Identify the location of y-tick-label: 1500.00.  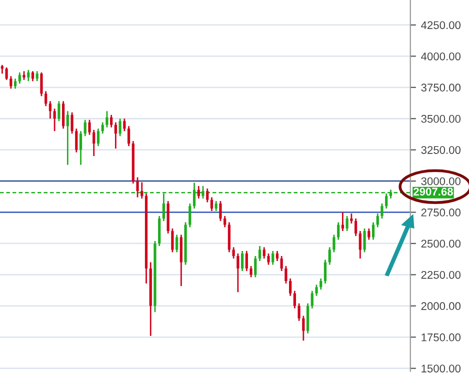
(441, 368).